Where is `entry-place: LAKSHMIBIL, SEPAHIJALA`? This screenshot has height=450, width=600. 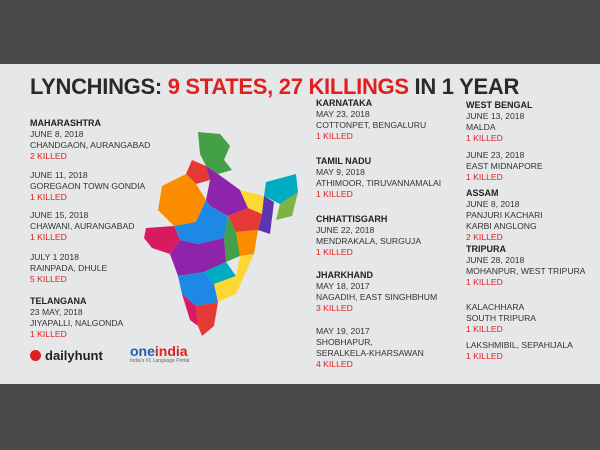 entry-place: LAKSHMIBIL, SEPAHIJALA is located at coordinates (519, 345).